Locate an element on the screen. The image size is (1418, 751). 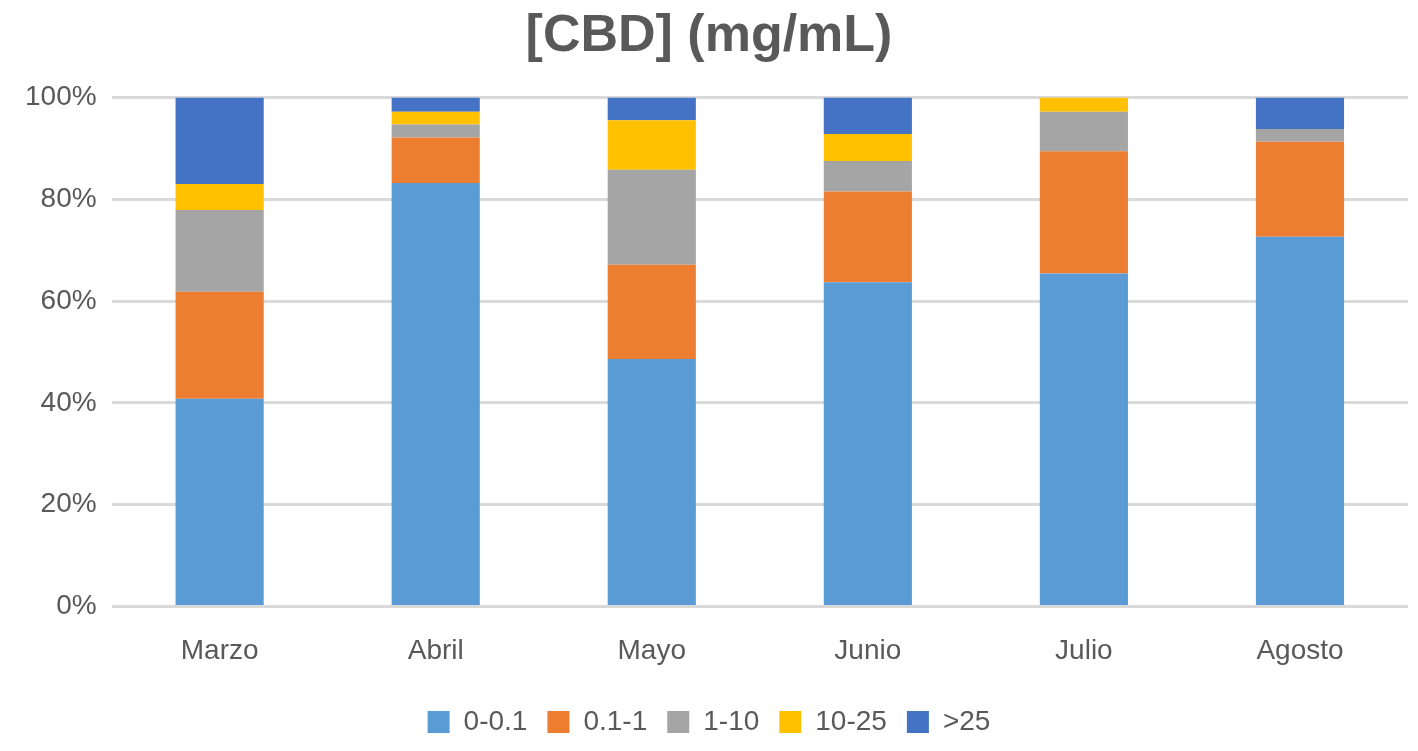
legend-label: 0.1-1 is located at coordinates (615, 720).